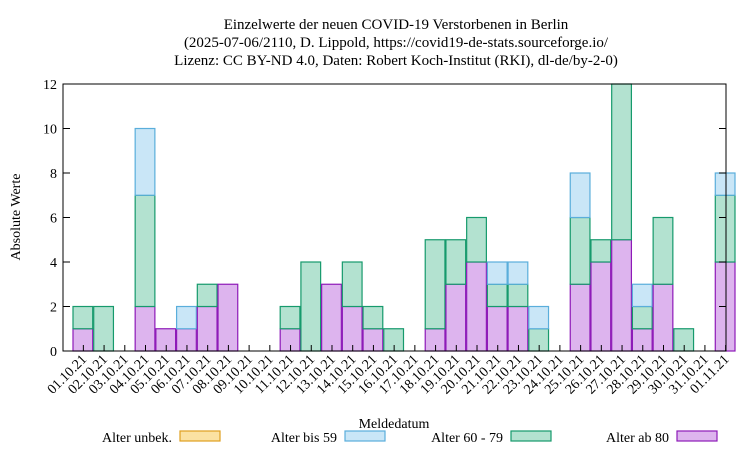 The image size is (750, 450). Describe the element at coordinates (53, 174) in the screenshot. I see `y-tick-label: 8` at that location.